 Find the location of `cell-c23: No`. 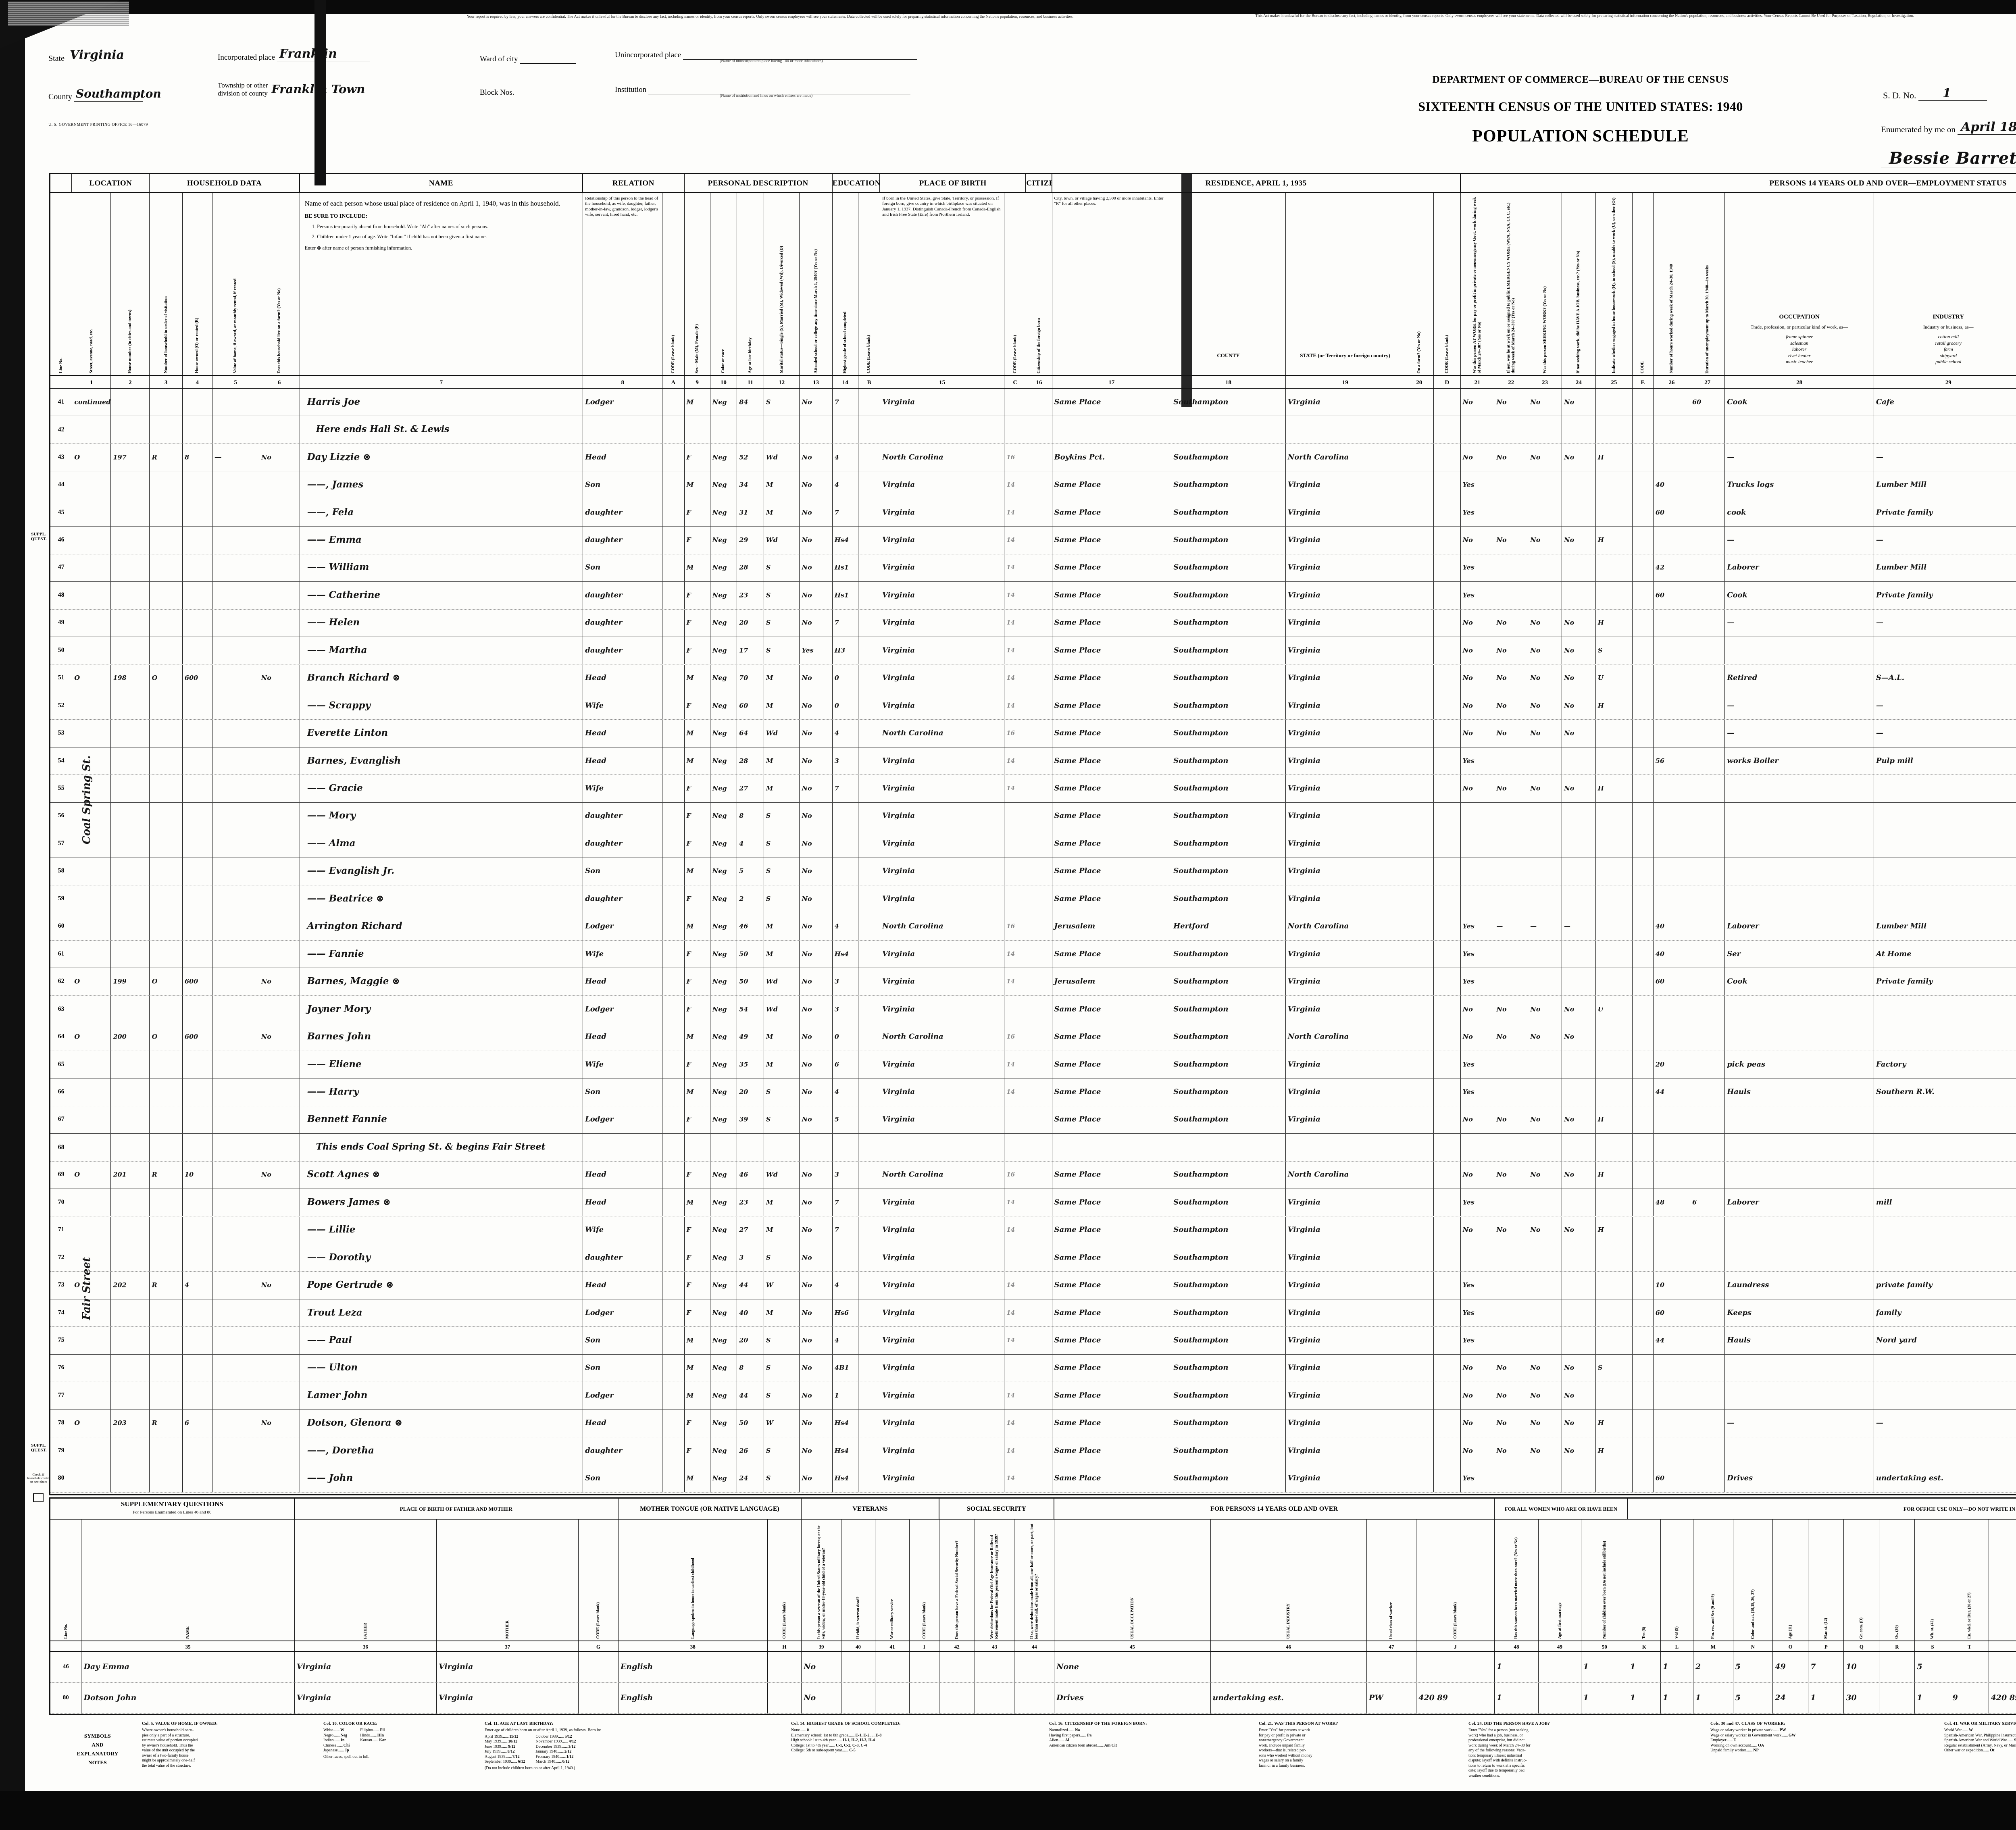

cell-c23: No is located at coordinates (1545, 623).